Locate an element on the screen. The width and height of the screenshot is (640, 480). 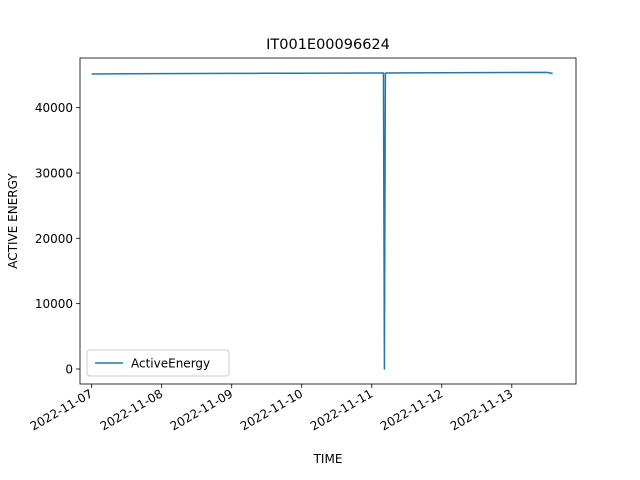
legend: ActiveEnergy is located at coordinates (158, 363).